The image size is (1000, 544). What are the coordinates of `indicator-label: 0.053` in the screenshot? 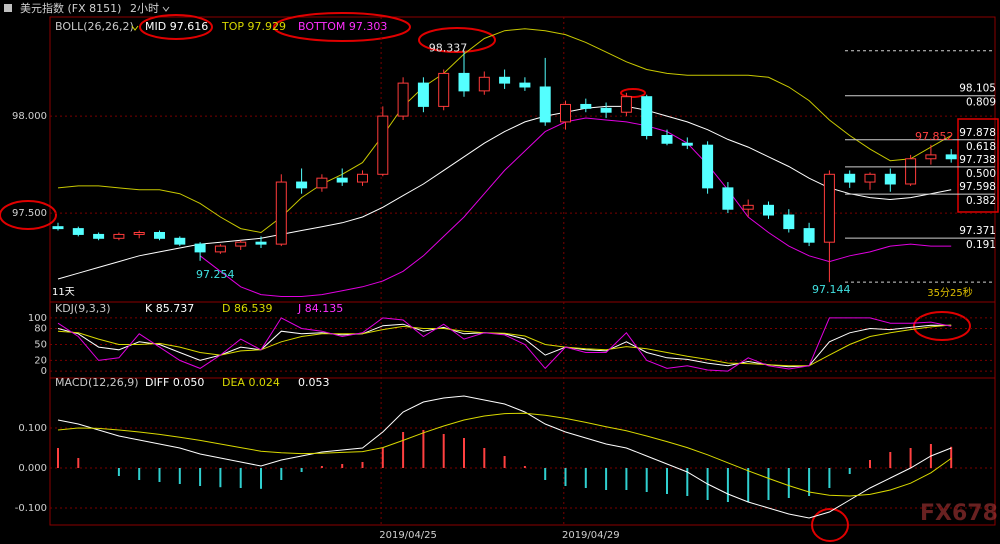 It's located at (314, 382).